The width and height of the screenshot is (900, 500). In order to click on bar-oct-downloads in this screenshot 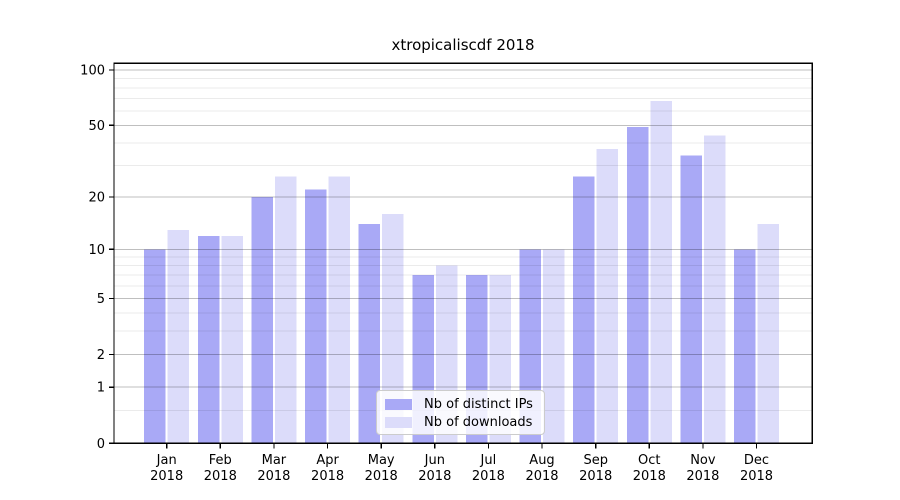, I will do `click(661, 272)`.